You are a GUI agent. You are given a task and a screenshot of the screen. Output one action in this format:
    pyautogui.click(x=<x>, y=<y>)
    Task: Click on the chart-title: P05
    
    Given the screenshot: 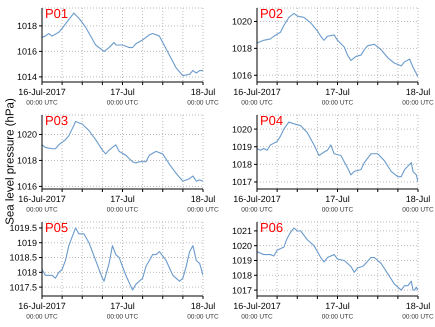 What is the action you would take?
    pyautogui.click(x=56, y=227)
    